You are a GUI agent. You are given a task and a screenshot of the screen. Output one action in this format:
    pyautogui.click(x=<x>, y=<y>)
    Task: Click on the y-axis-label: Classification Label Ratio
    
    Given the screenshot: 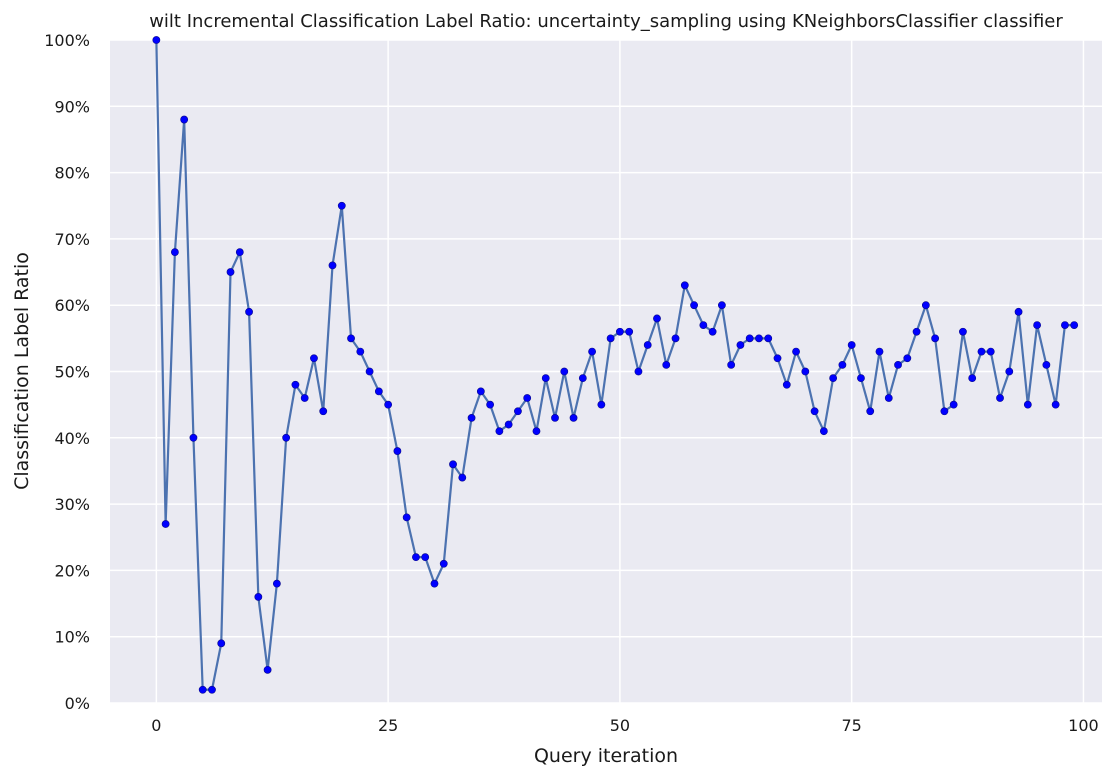 What is the action you would take?
    pyautogui.click(x=22, y=371)
    